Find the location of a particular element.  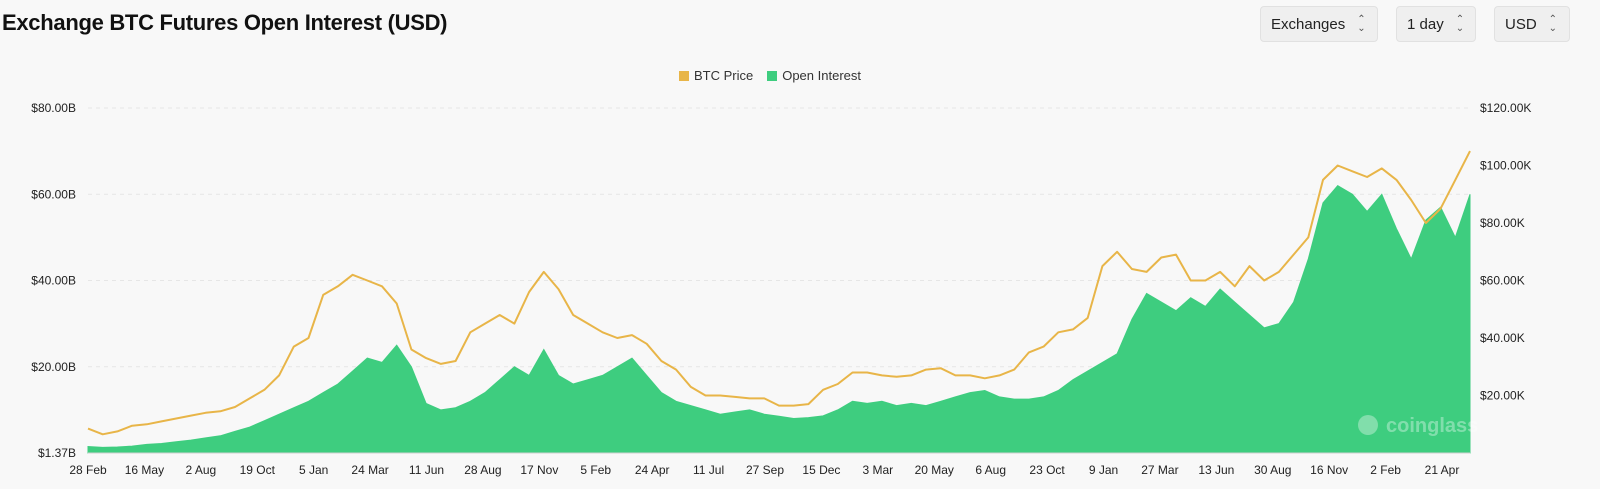

y-left-tick-label: $20.00B is located at coordinates (53, 367).